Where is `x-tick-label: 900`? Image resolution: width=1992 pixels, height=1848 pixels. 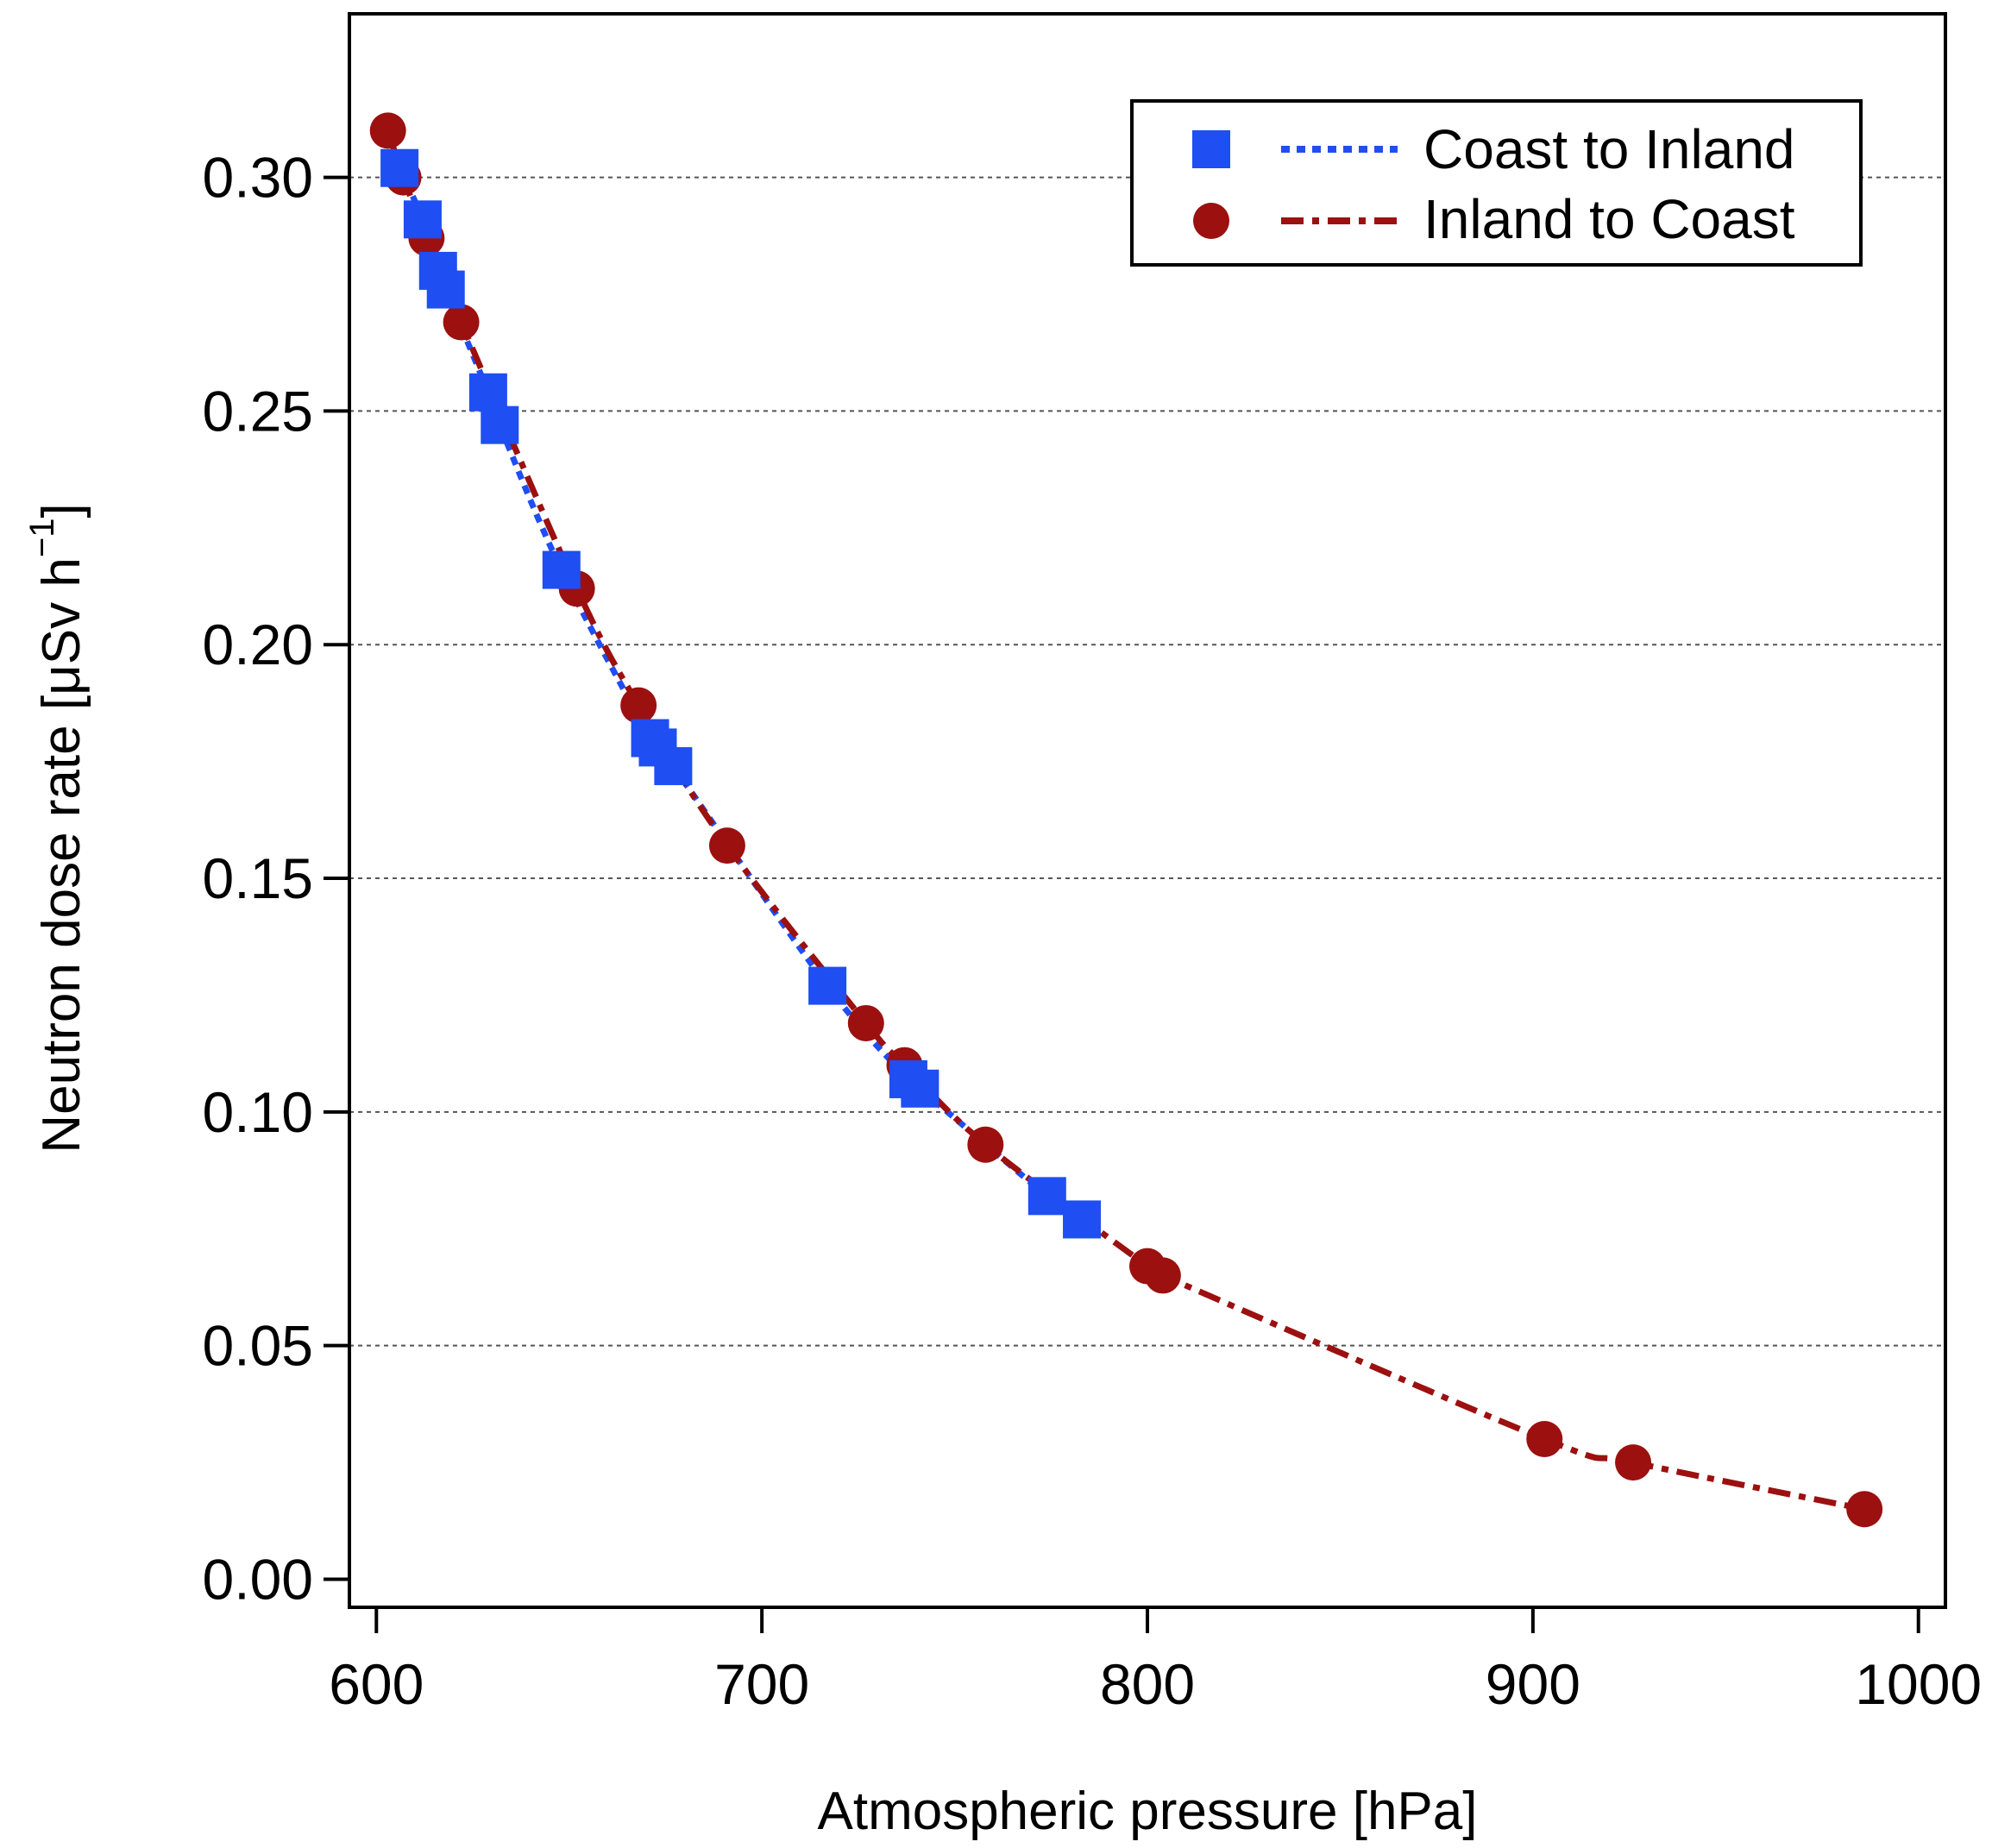
x-tick-label: 900 is located at coordinates (1533, 1684).